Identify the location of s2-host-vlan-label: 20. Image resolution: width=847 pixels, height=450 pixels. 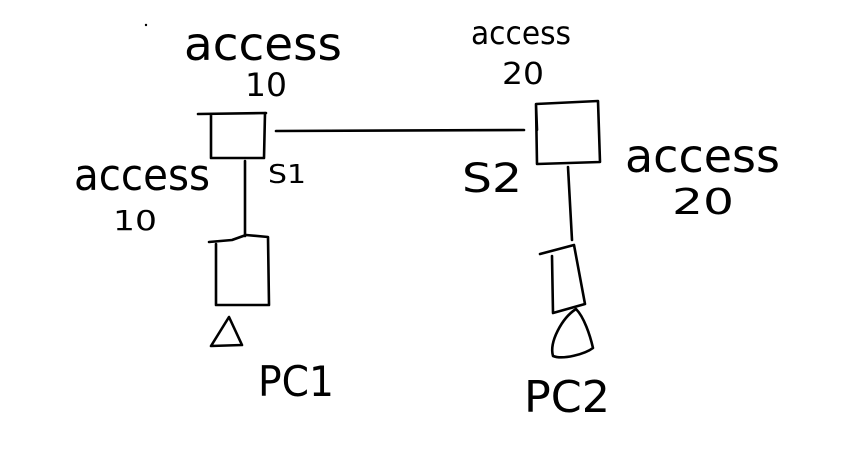
(703, 202).